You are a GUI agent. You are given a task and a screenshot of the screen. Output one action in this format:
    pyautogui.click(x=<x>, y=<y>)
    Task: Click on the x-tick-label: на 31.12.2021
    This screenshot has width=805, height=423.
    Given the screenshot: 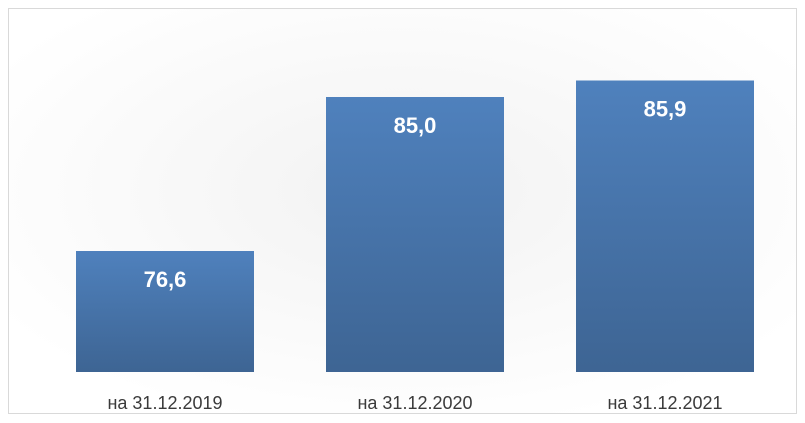 What is the action you would take?
    pyautogui.click(x=664, y=403)
    